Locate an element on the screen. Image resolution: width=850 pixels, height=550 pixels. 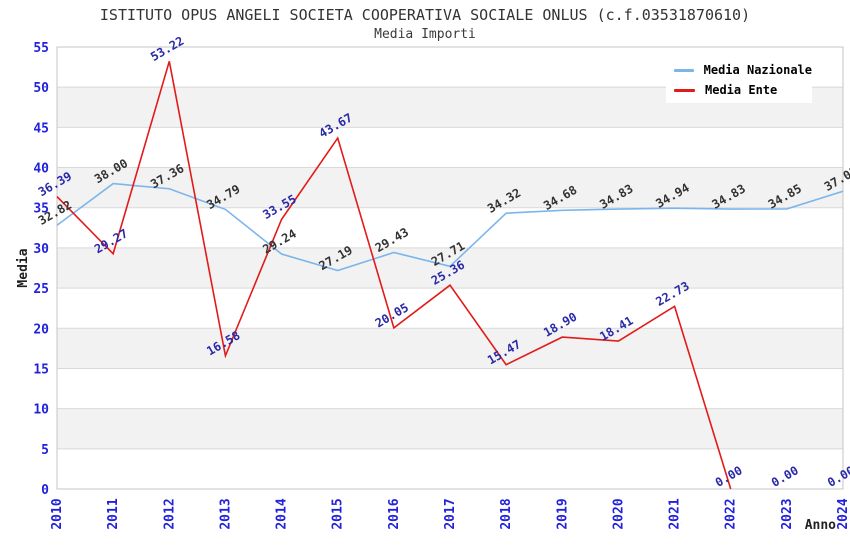
legend: Media Nazionale Media Ente is located at coordinates (739, 80).